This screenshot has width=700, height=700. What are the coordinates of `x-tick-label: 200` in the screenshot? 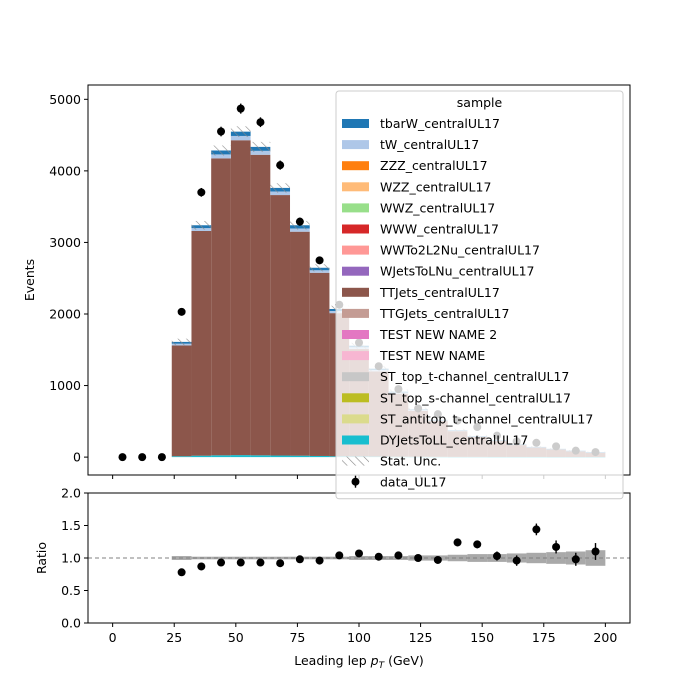 It's located at (605, 637).